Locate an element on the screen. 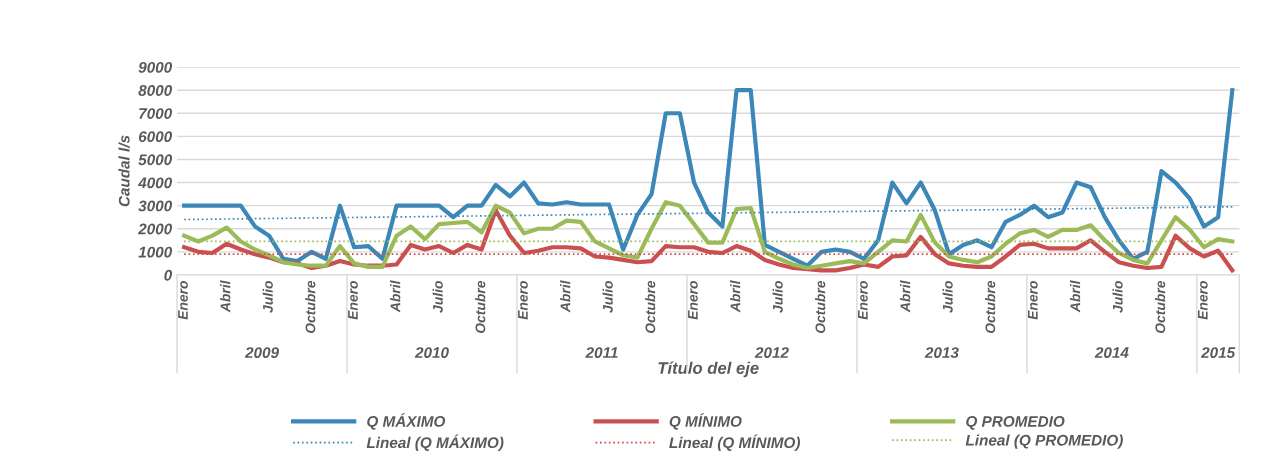 The width and height of the screenshot is (1283, 466). text: 2012 is located at coordinates (771, 353).